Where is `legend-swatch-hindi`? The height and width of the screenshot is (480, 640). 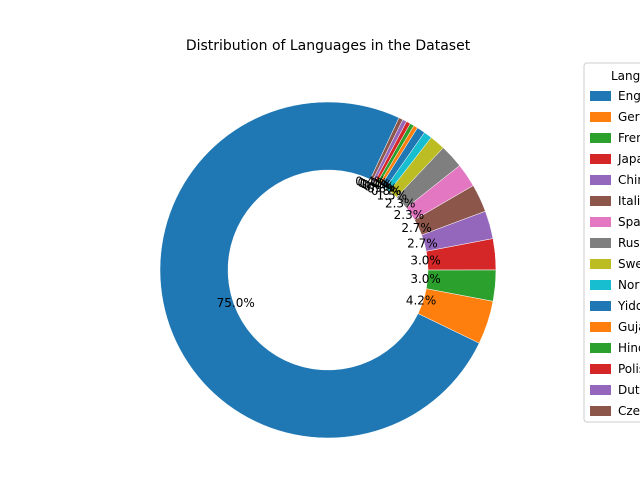
legend-swatch-hindi is located at coordinates (600, 348).